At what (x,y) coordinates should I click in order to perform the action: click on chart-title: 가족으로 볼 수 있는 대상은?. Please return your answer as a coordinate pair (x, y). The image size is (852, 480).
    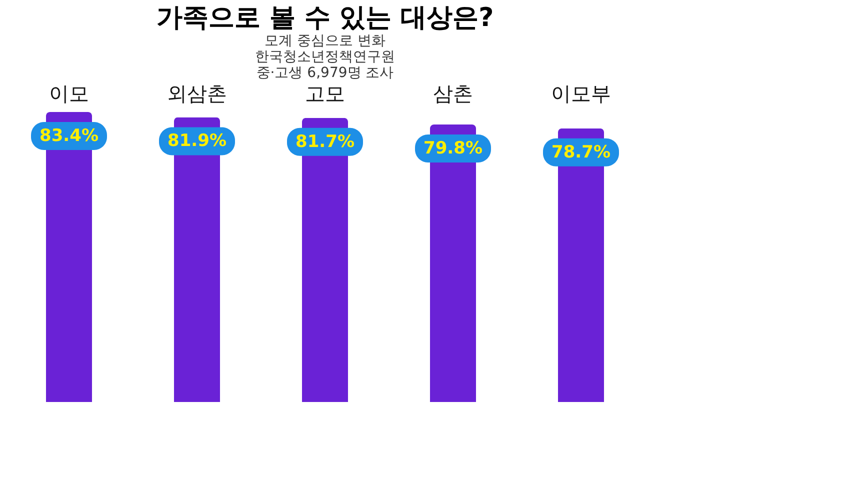
    Looking at the image, I should click on (325, 18).